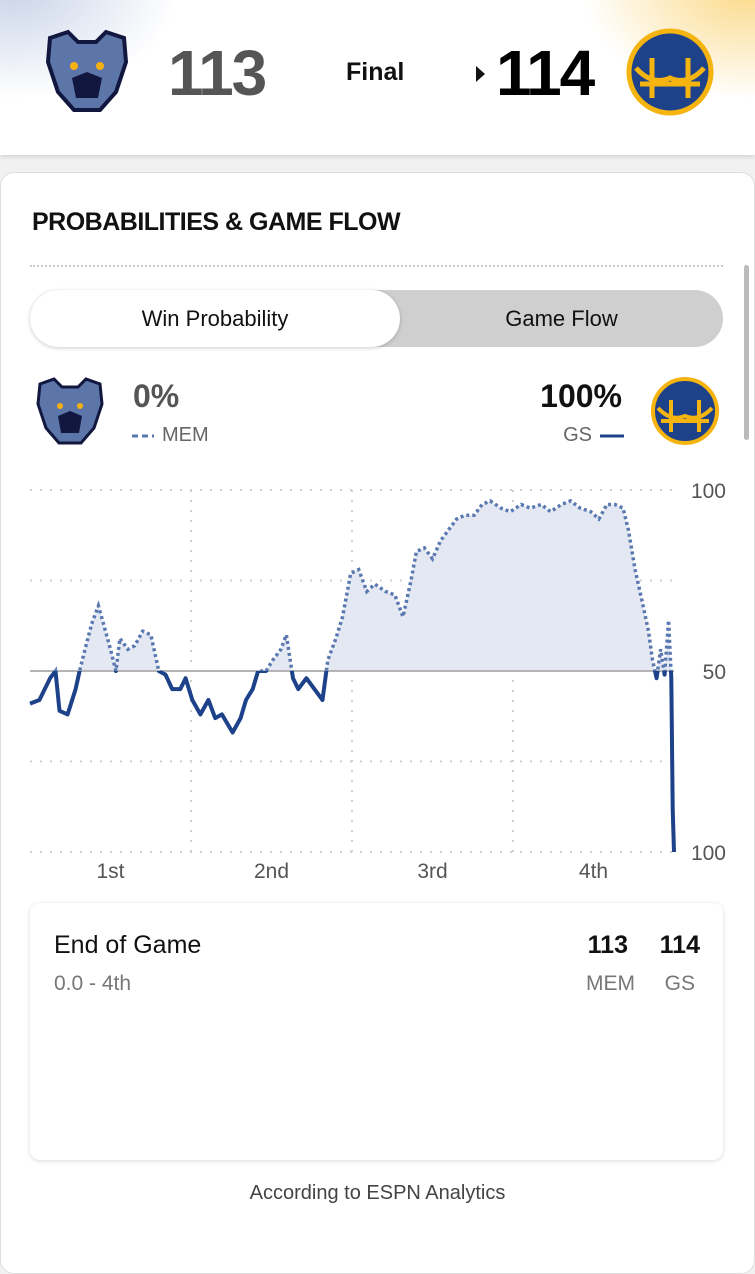  Describe the element at coordinates (432, 871) in the screenshot. I see `x-tick-label: 3rd` at that location.